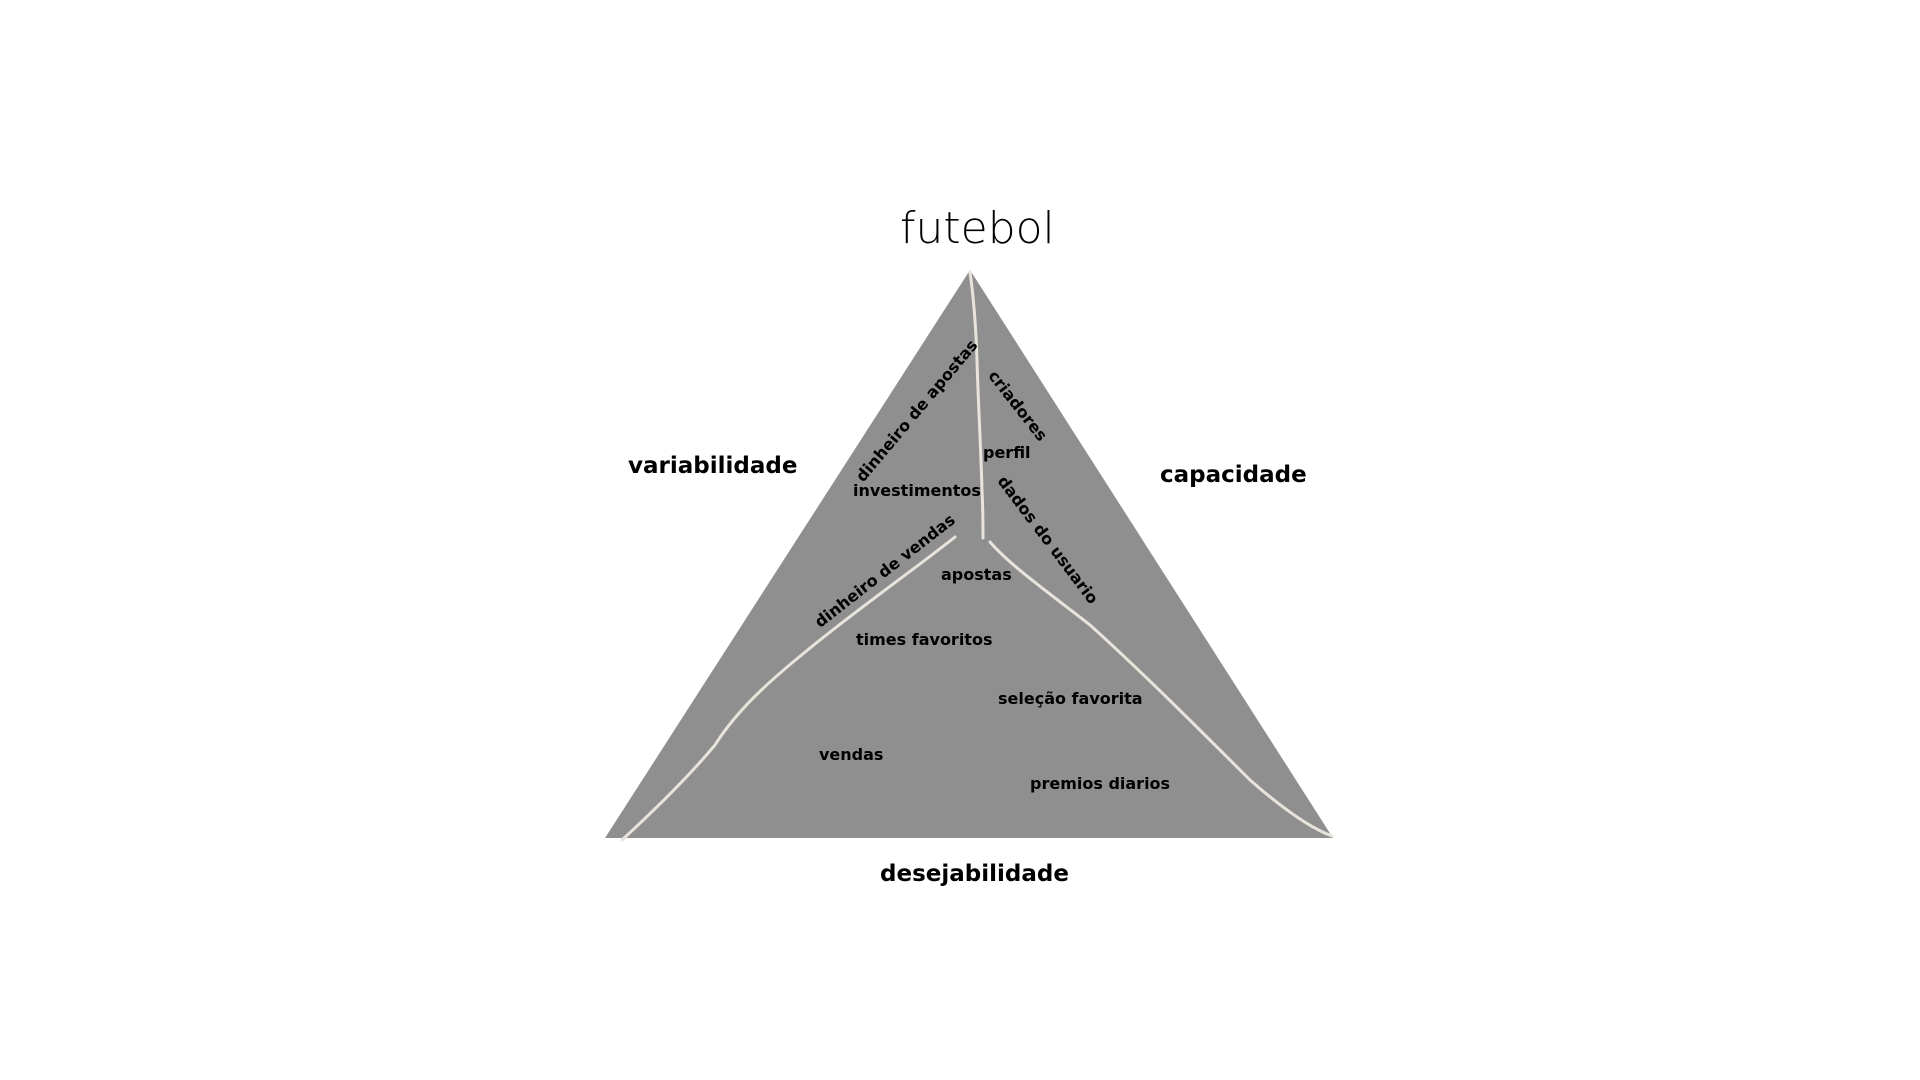  Describe the element at coordinates (713, 466) in the screenshot. I see `axis-label-variabilidade: variabilidade` at that location.